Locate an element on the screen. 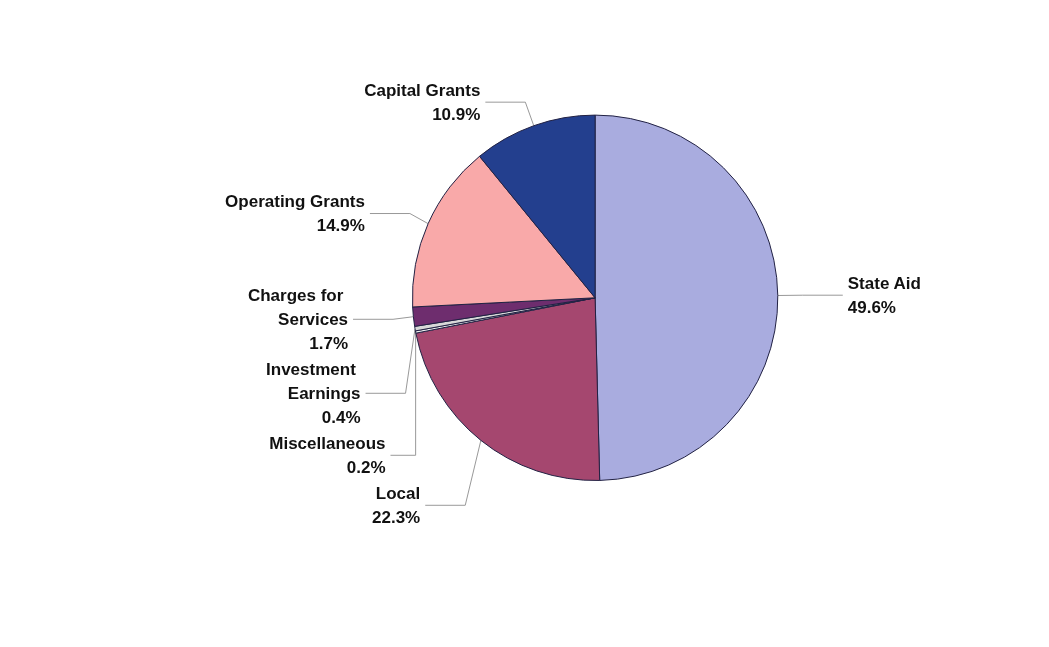 The height and width of the screenshot is (647, 1049). data-label: 0.2% is located at coordinates (366, 467).